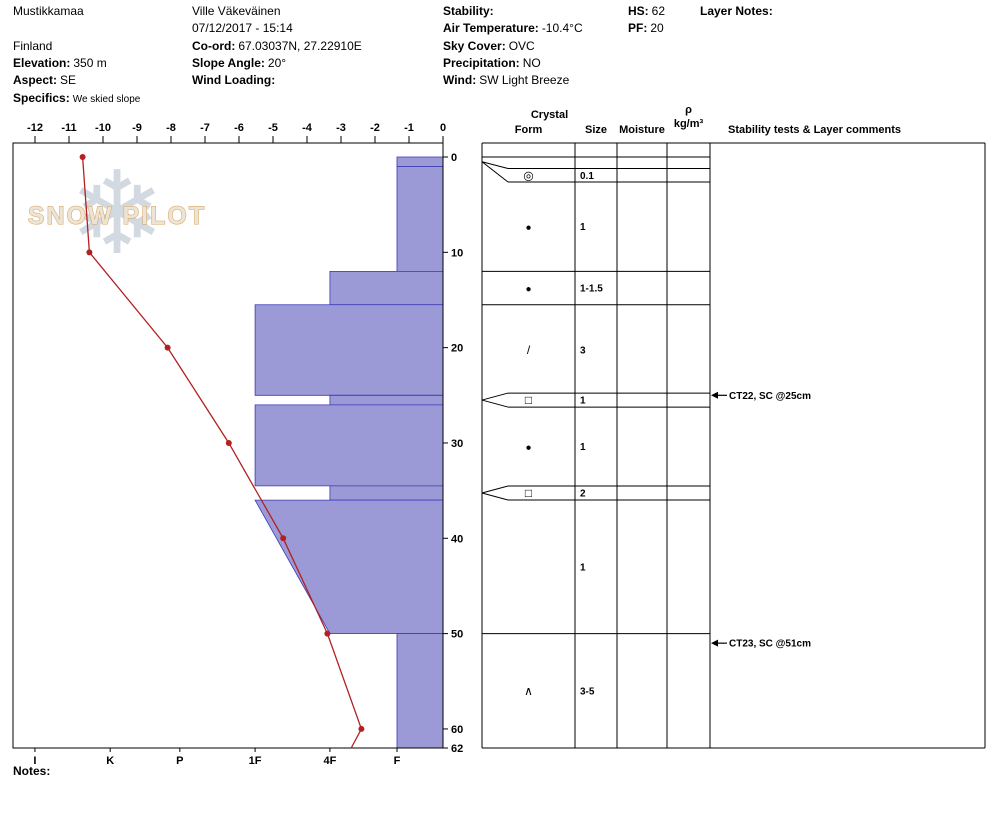  I want to click on crystal-size-value: 2, so click(583, 494).